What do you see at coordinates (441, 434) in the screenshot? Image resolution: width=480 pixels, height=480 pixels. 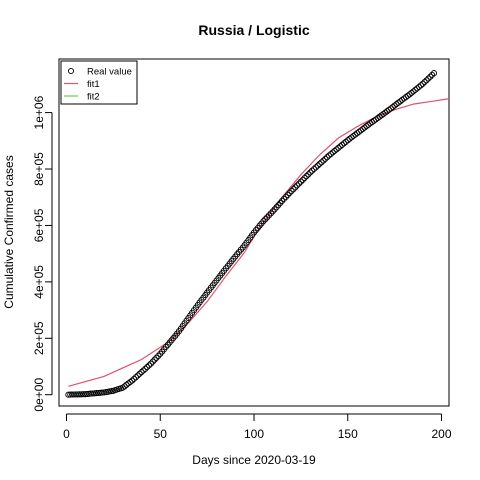 I see `x-tick-label: 200` at bounding box center [441, 434].